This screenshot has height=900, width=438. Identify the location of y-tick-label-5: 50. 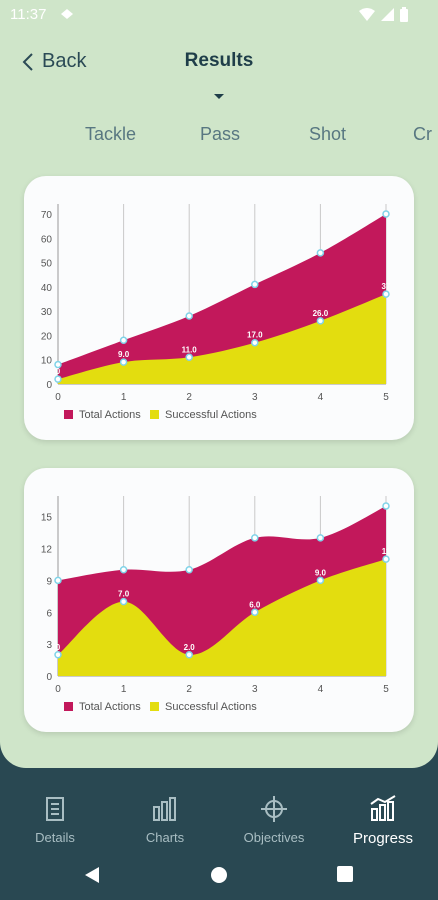
(47, 264).